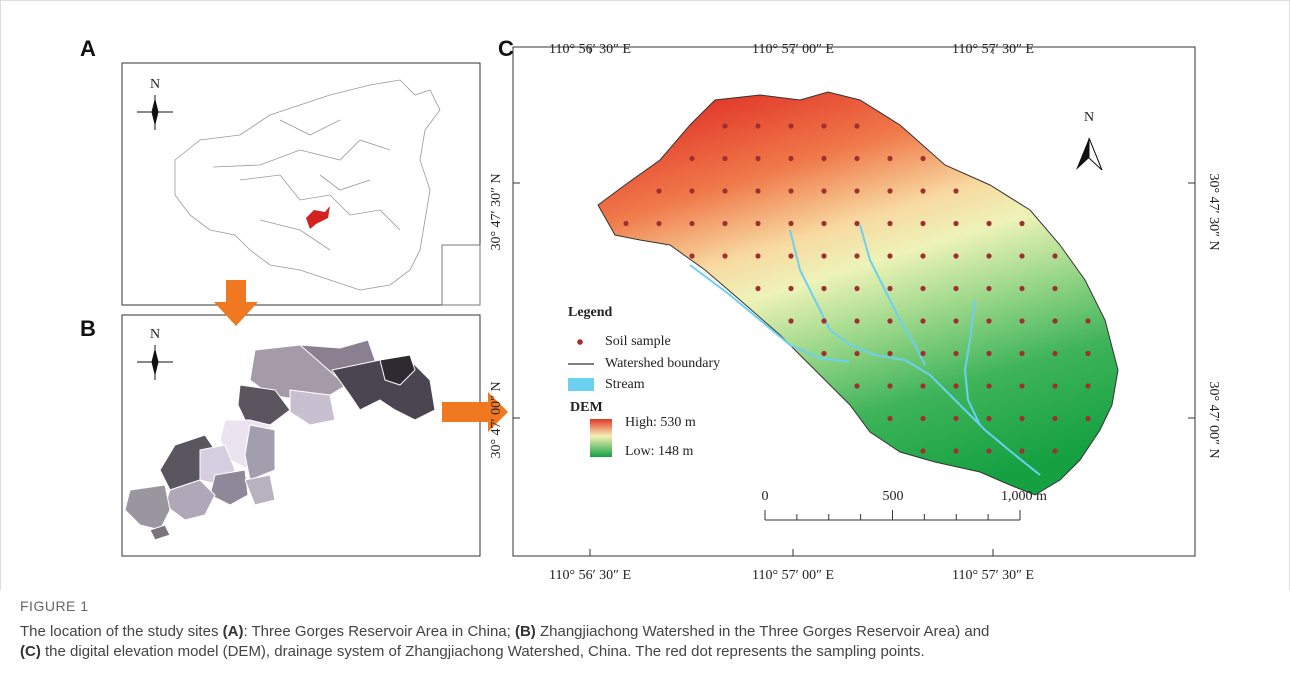  I want to click on legend-item: DEM, so click(586, 407).